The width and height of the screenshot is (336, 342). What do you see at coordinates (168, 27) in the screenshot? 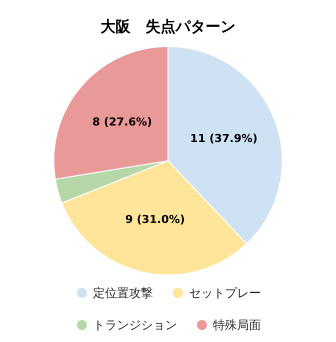
I see `chart-title: 大阪 失点パターン` at bounding box center [168, 27].